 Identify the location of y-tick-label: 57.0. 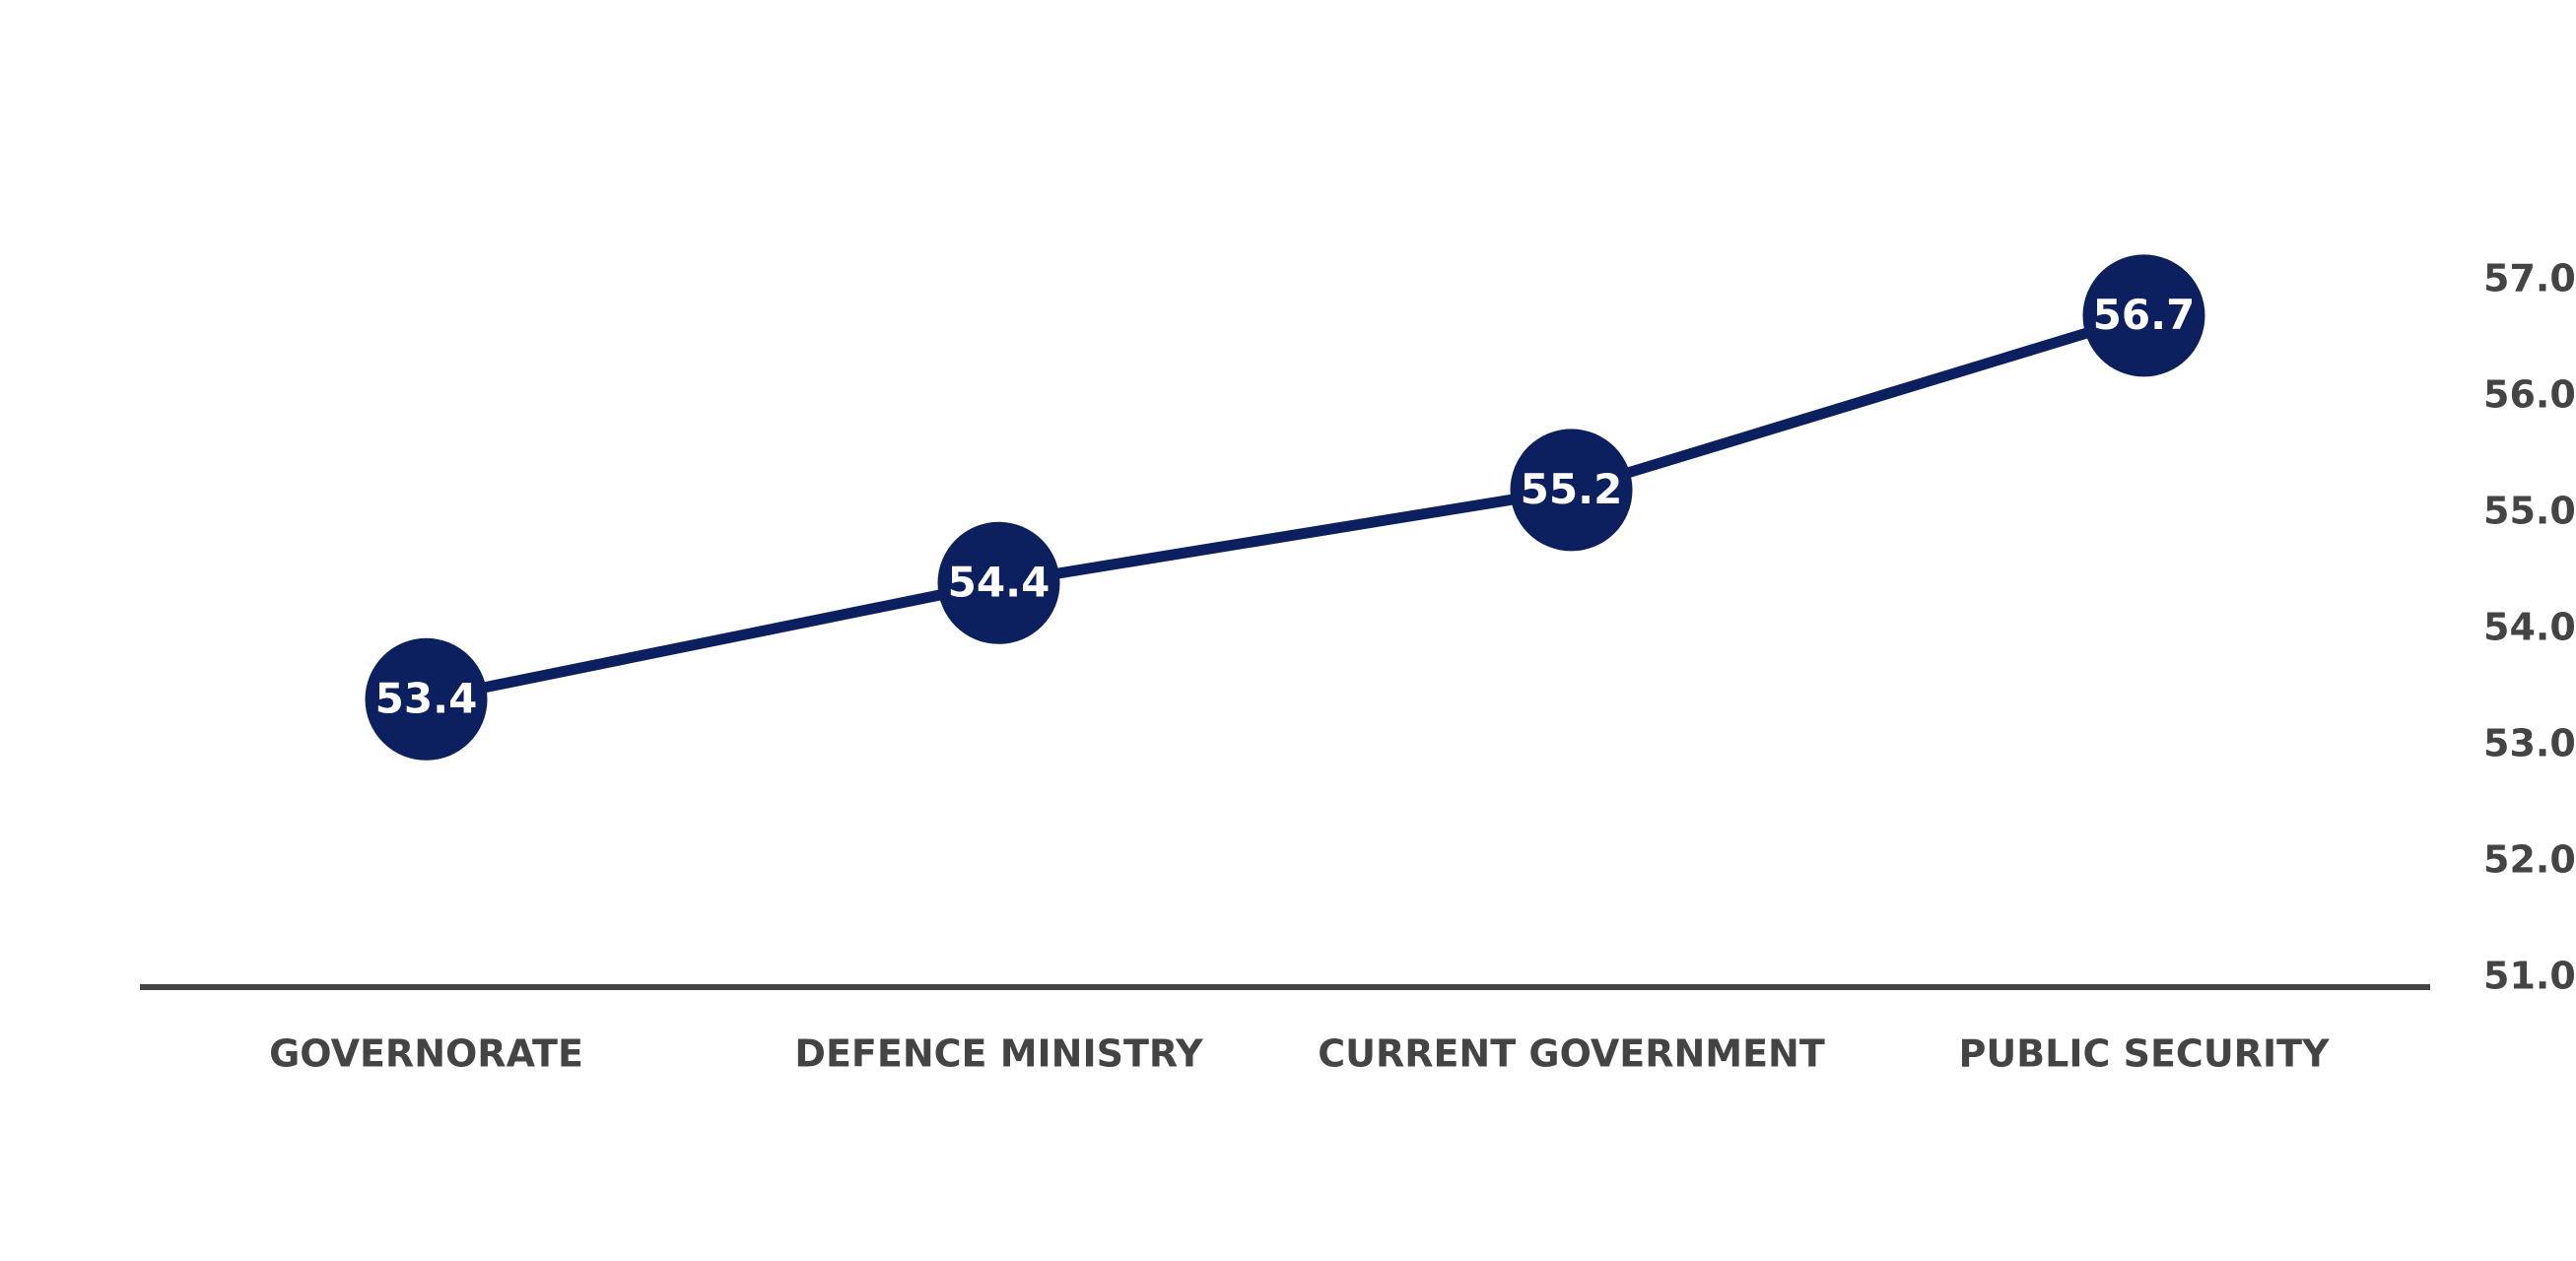
(2529, 278).